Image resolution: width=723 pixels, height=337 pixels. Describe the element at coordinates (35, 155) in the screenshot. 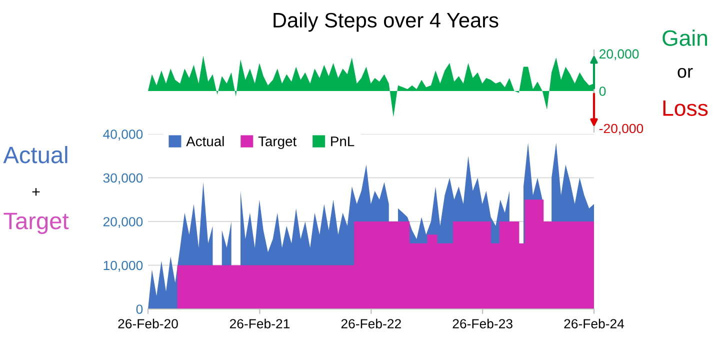

I see `text: Actual` at that location.